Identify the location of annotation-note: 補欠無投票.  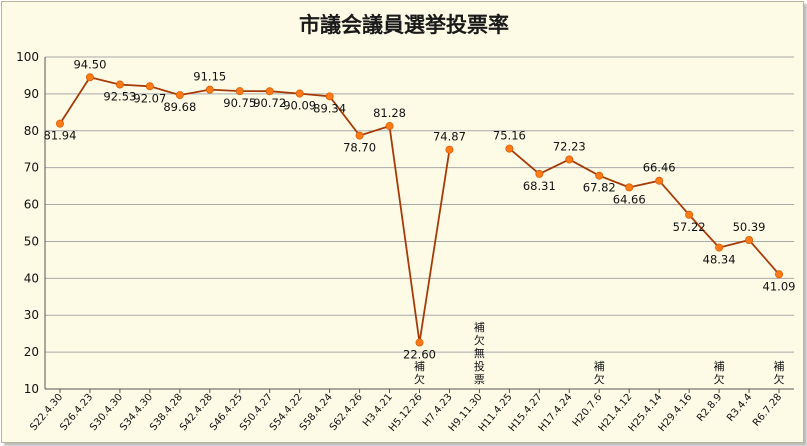
(479, 353).